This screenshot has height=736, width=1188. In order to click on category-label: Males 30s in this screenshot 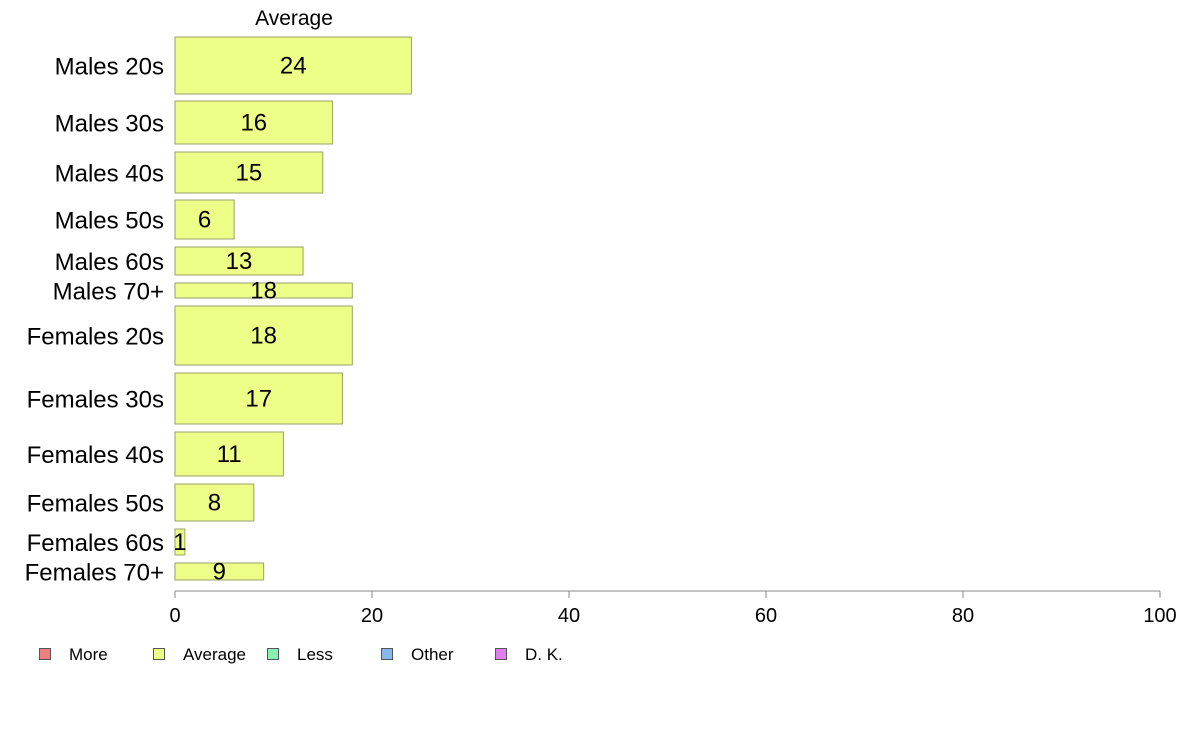, I will do `click(109, 124)`.